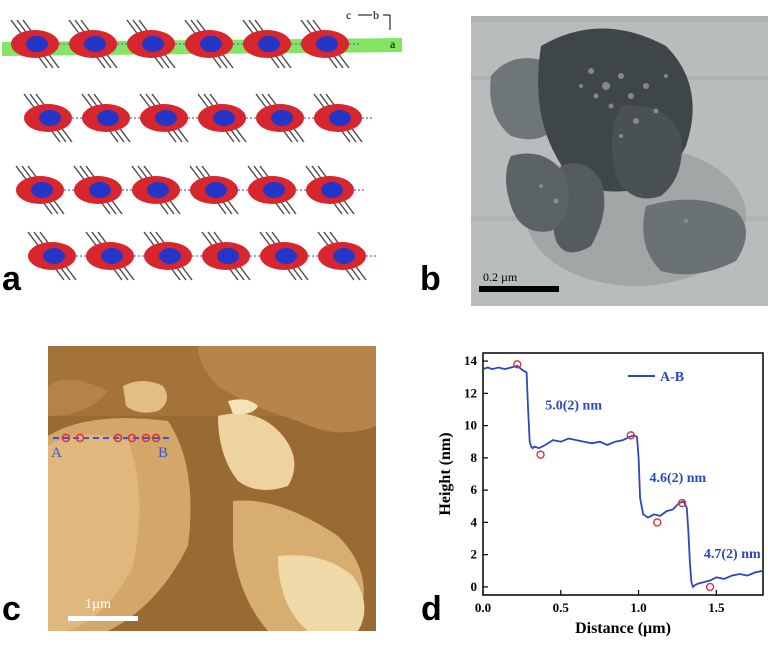 Image resolution: width=768 pixels, height=652 pixels. I want to click on x-axis-title: Distance (µm), so click(623, 628).